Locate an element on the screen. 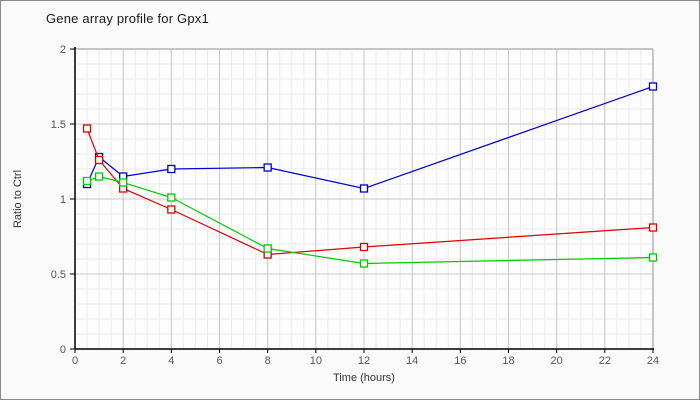  x-tick-label: 24 is located at coordinates (653, 361).